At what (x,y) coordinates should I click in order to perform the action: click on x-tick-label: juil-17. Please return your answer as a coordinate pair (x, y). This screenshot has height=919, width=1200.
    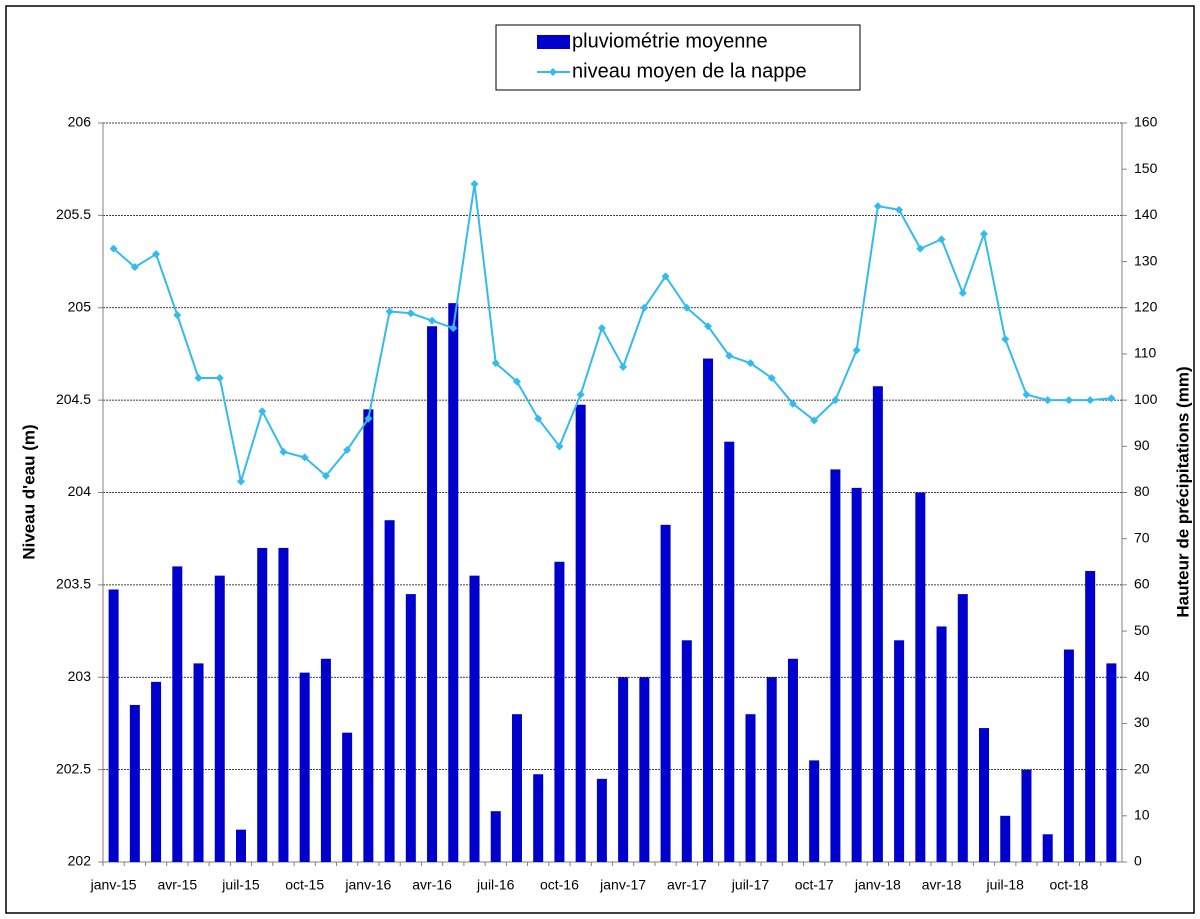
    Looking at the image, I should click on (750, 885).